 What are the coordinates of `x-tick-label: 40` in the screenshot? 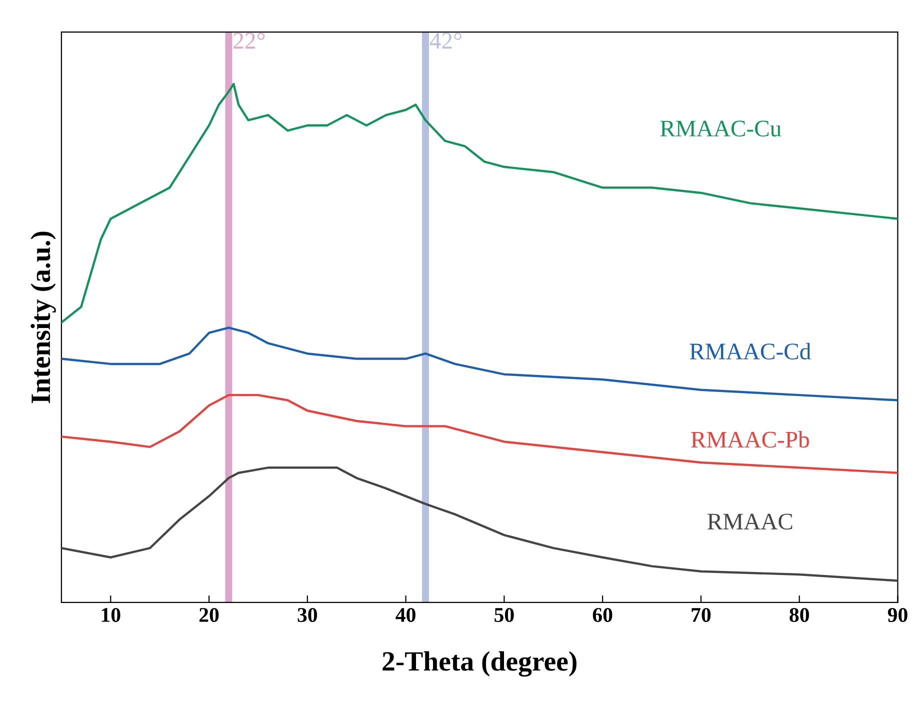 It's located at (406, 615).